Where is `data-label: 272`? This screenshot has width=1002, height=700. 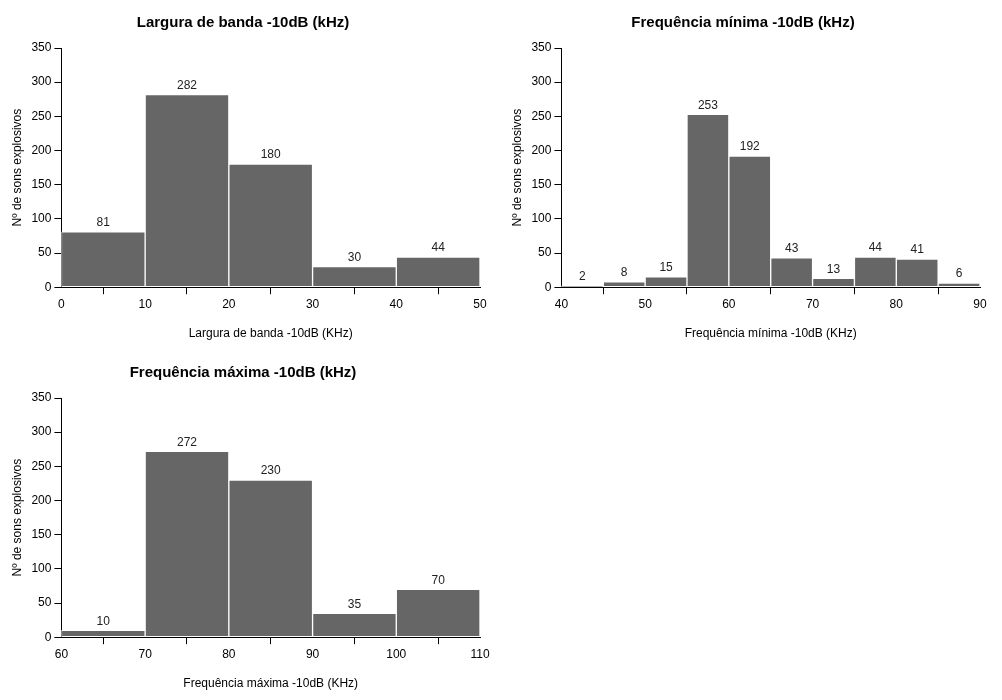
data-label: 272 is located at coordinates (187, 441).